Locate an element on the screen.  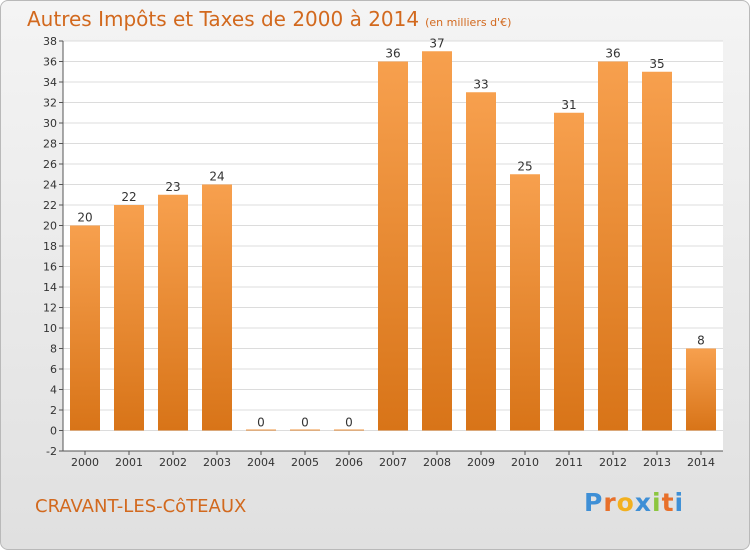
x-tick-label: 2002 is located at coordinates (173, 462).